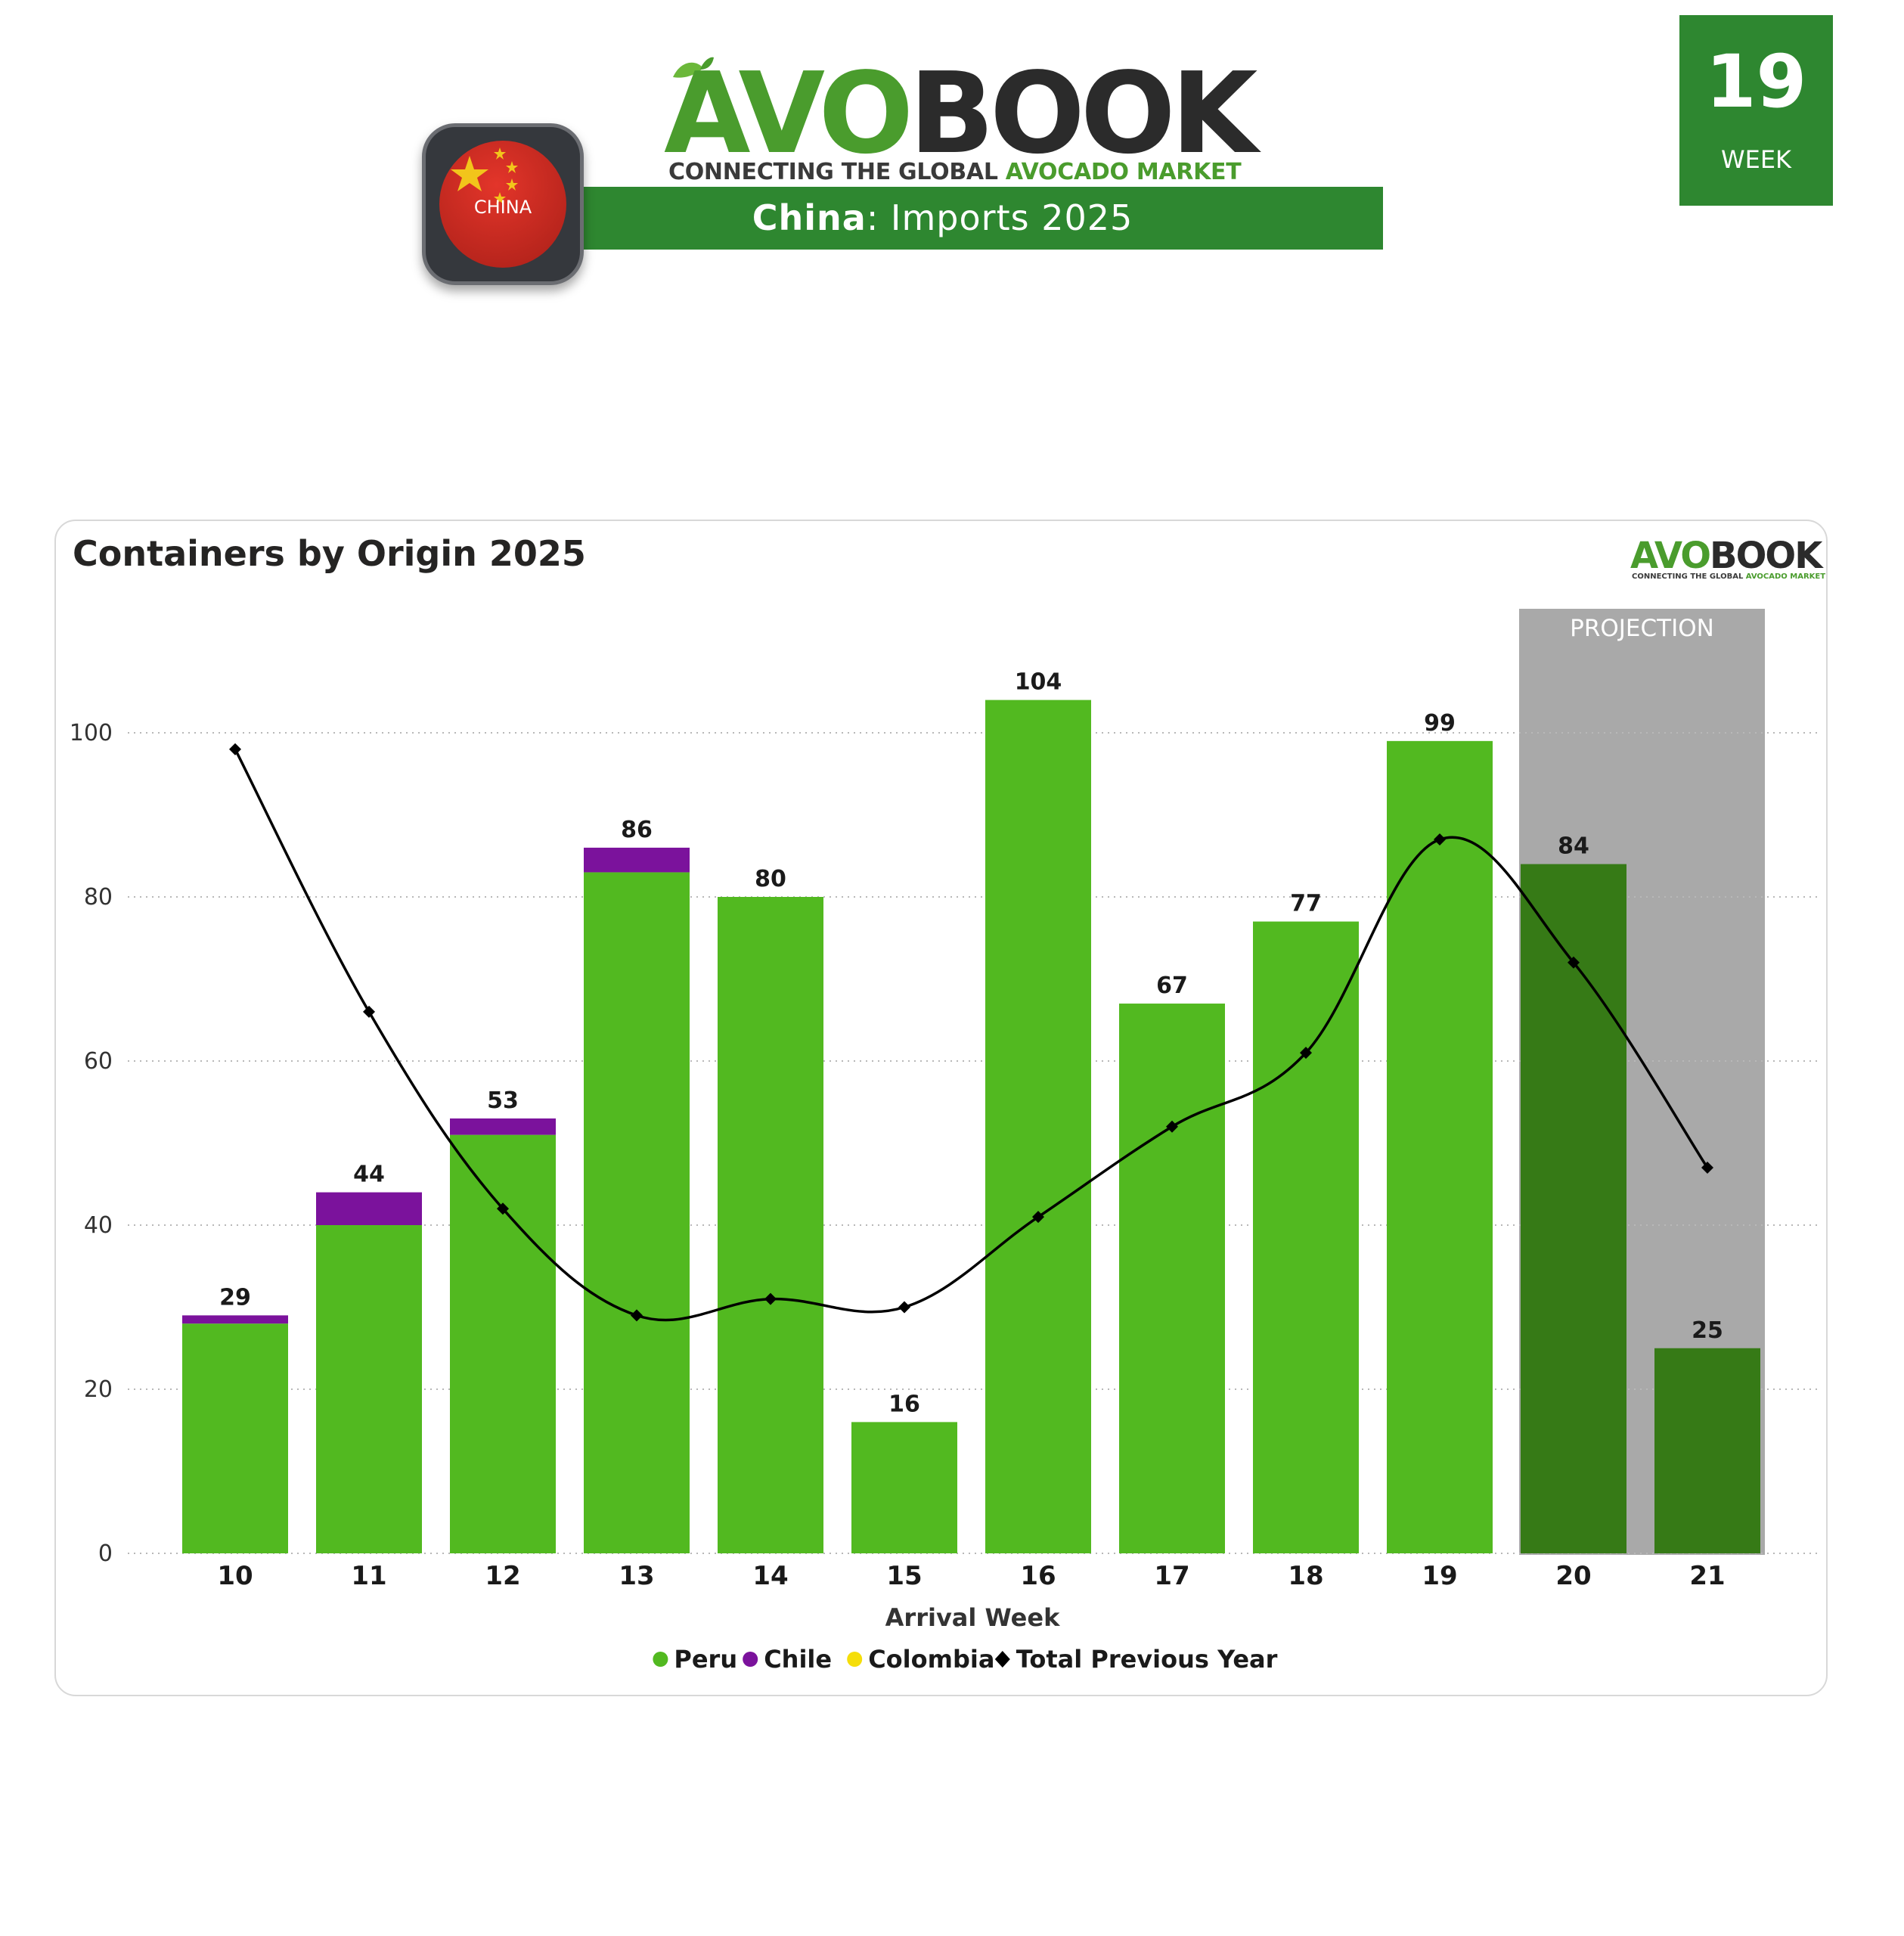 This screenshot has height=1936, width=1904. What do you see at coordinates (1726, 556) in the screenshot?
I see `mini-logo-wordmark: AVOBOOK` at bounding box center [1726, 556].